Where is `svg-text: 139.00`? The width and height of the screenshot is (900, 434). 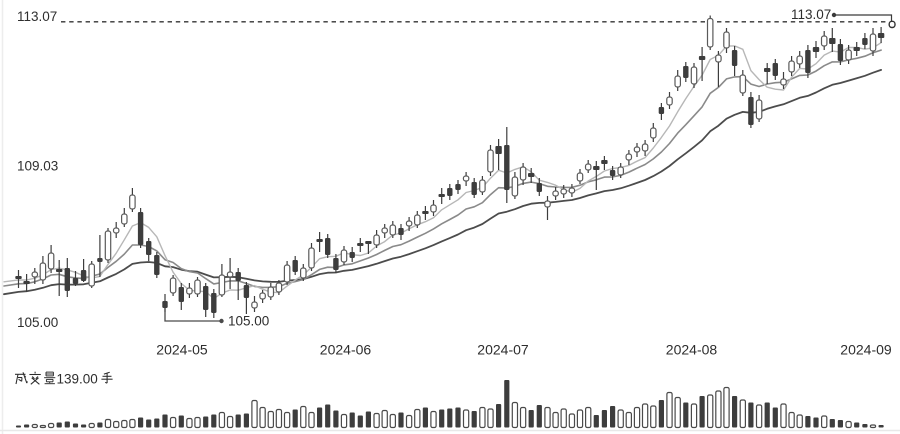
svg-text: 139.00 is located at coordinates (77, 379).